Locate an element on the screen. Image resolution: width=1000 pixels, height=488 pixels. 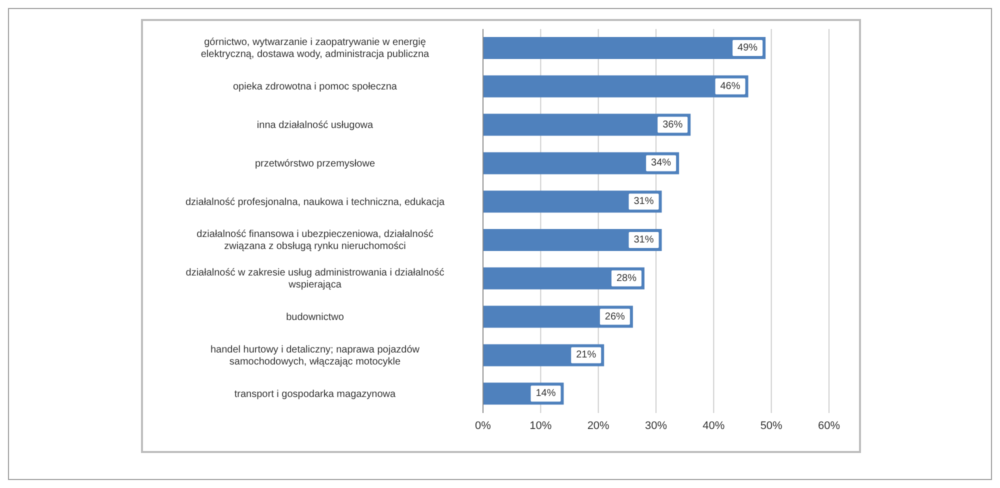
data-label: 46% is located at coordinates (730, 86).